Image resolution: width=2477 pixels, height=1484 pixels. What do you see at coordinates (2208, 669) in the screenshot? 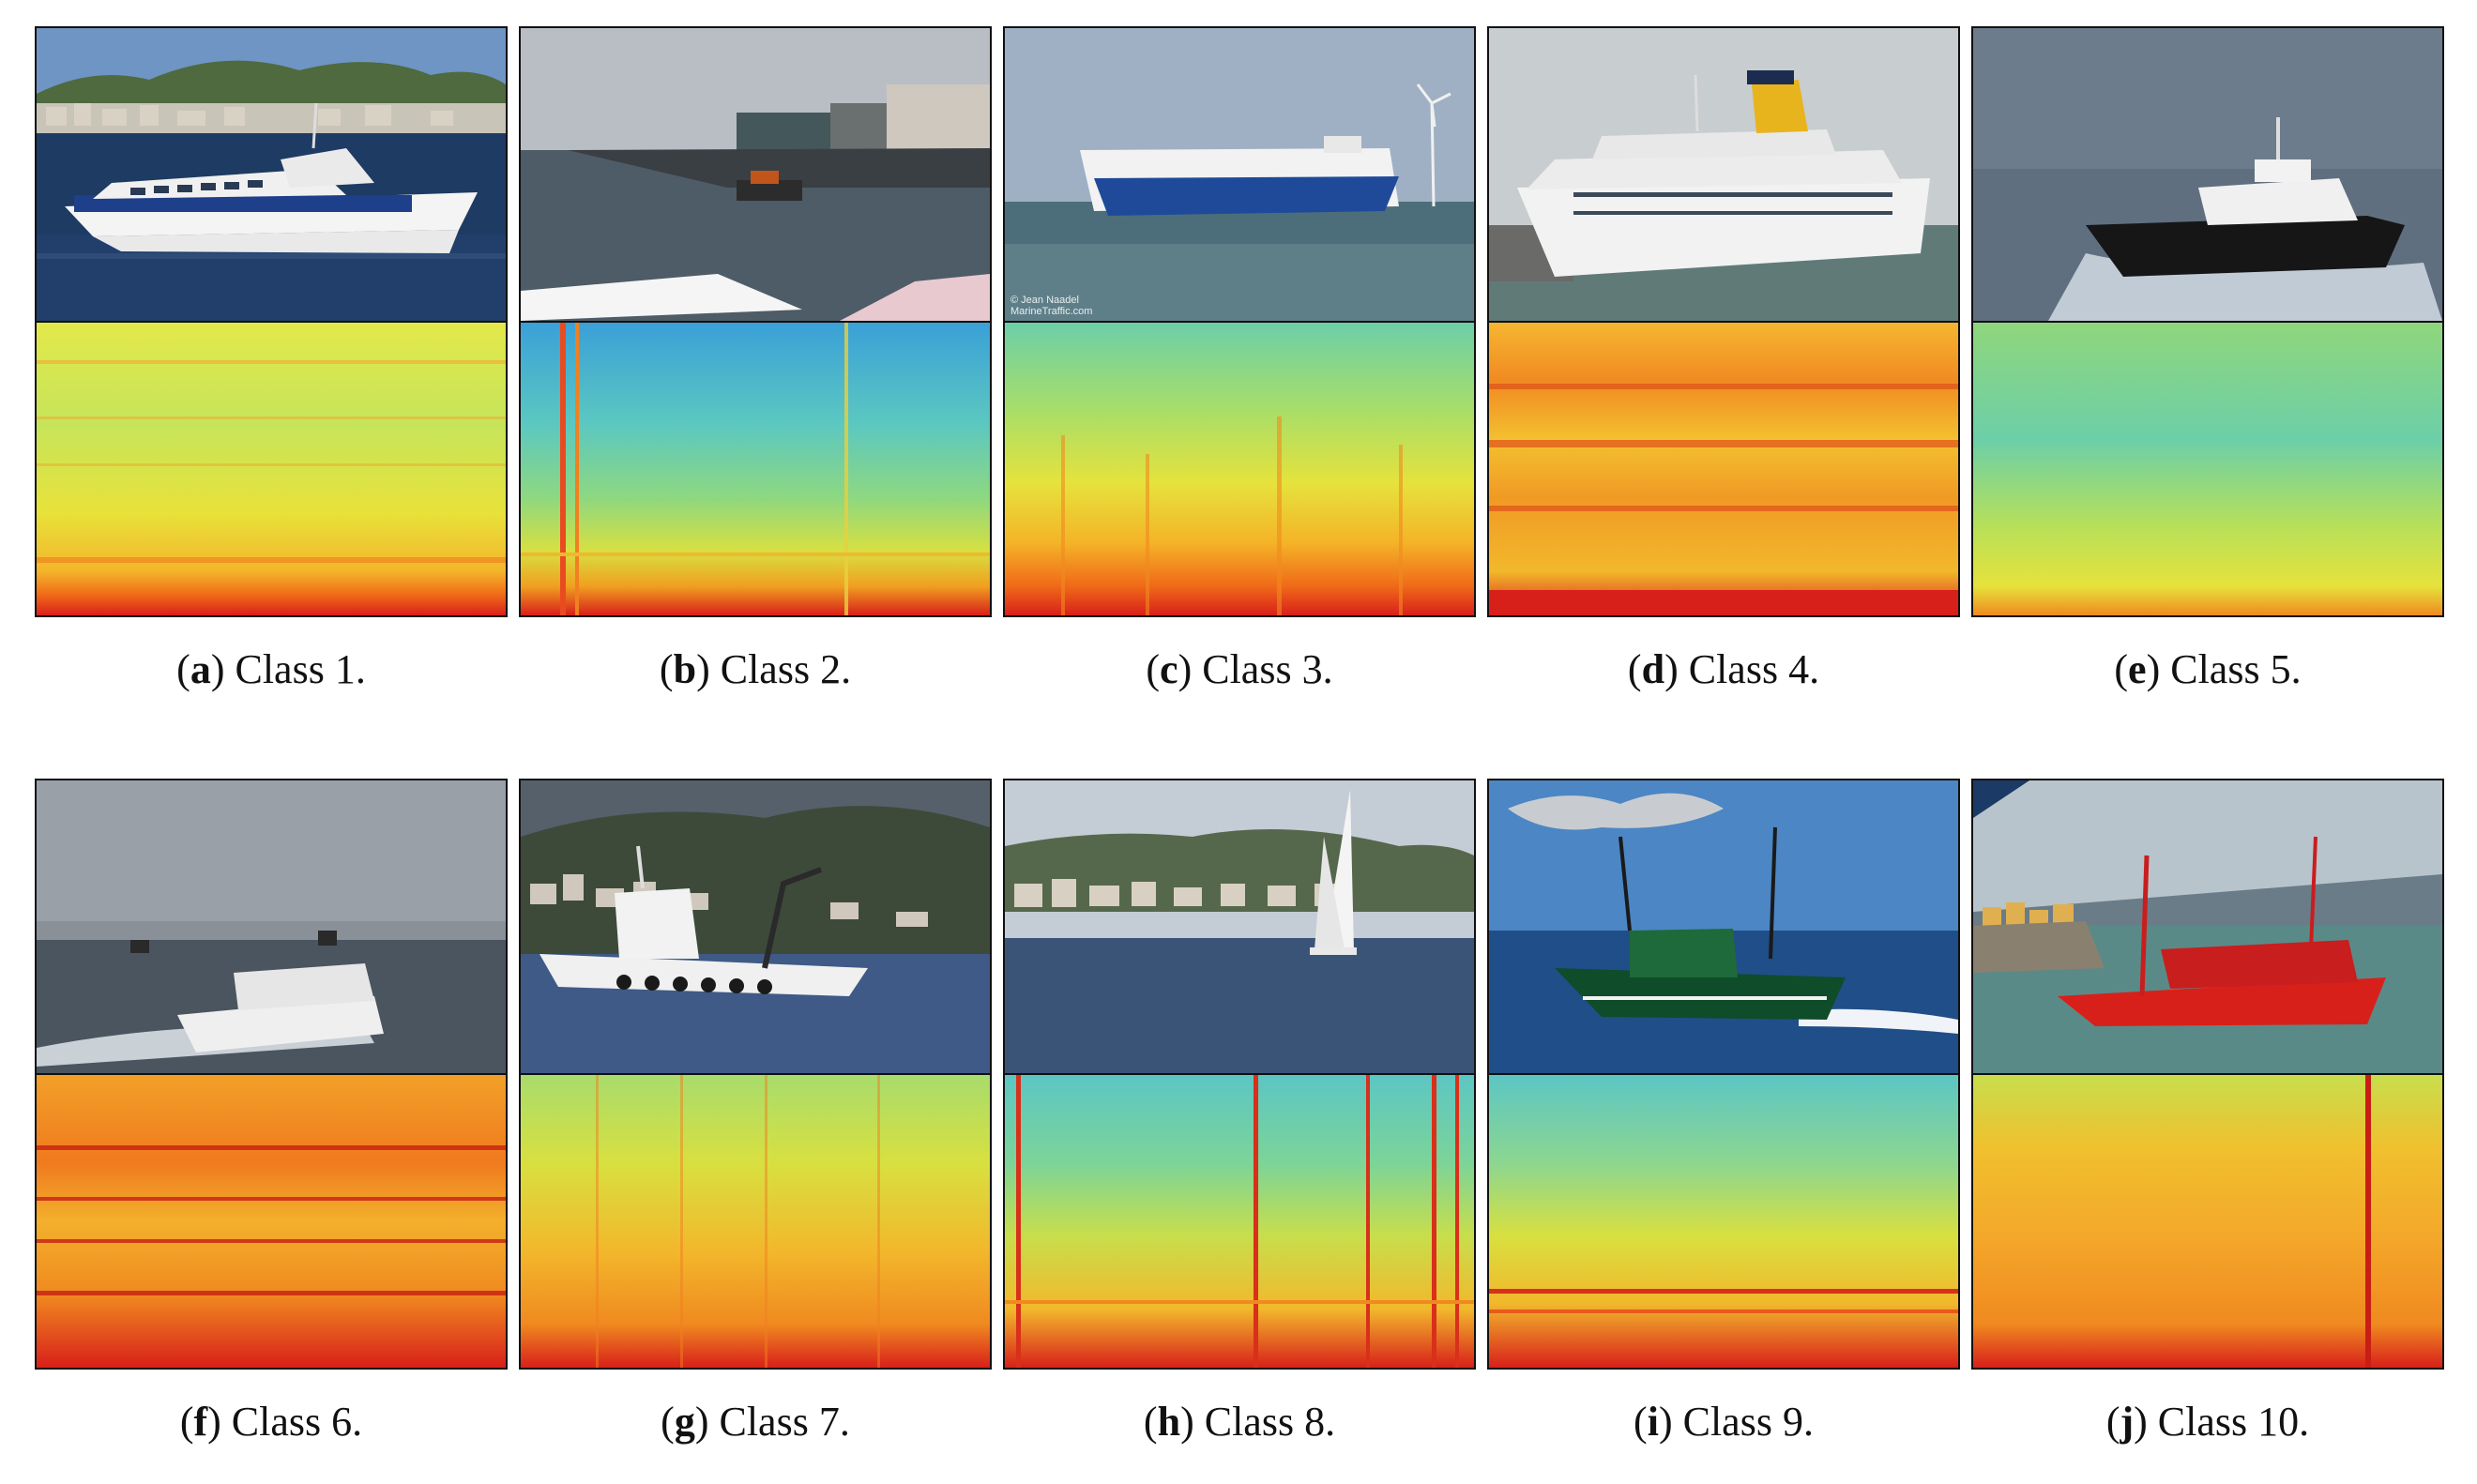
I see `panel-caption: (e) Class 5.` at bounding box center [2208, 669].